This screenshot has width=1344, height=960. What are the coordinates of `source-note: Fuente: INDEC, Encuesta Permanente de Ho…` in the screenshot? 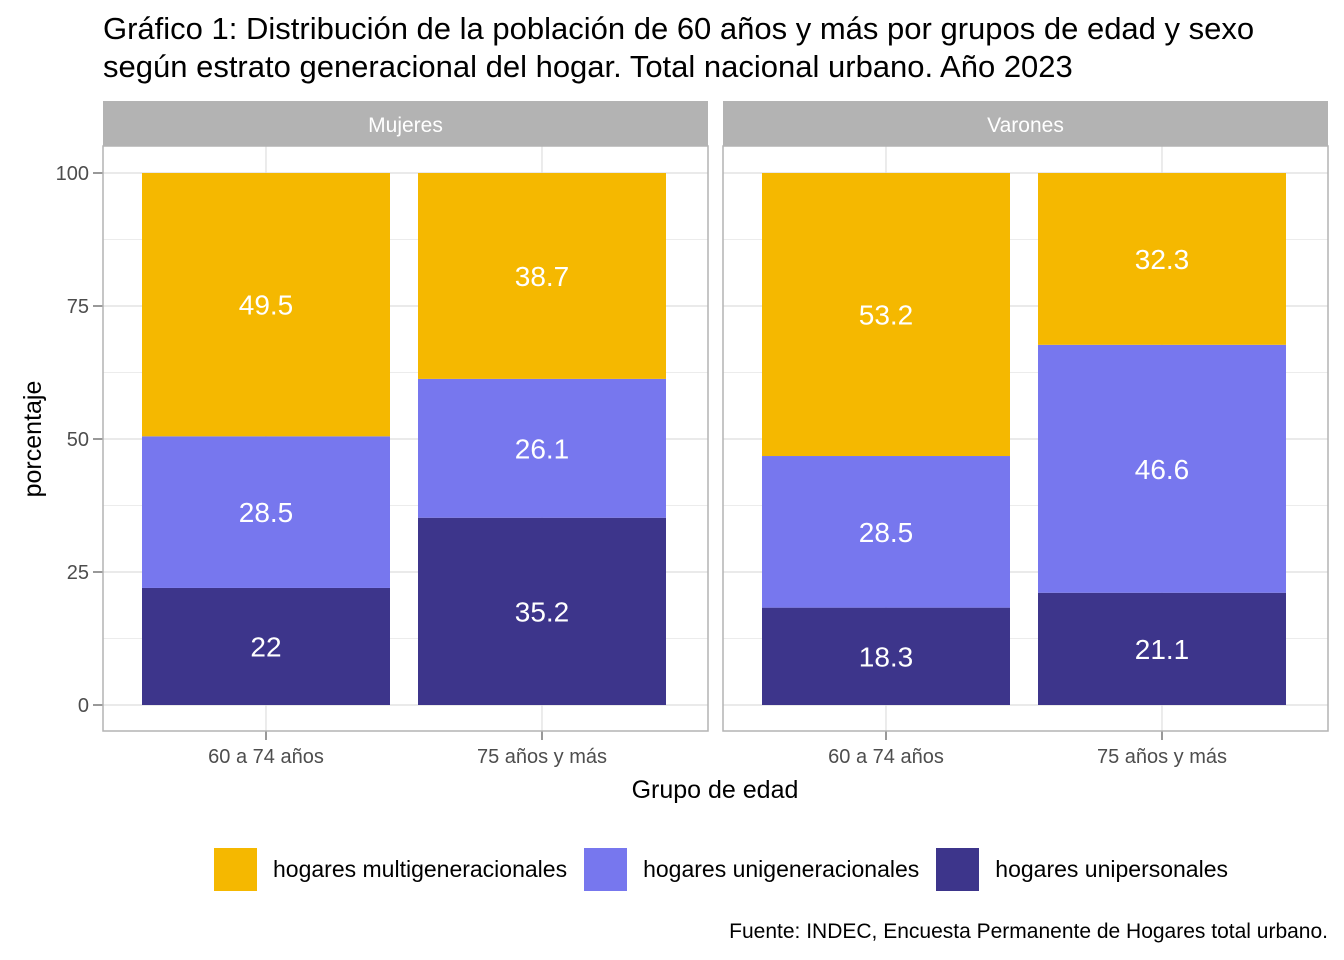 It's located at (1028, 931).